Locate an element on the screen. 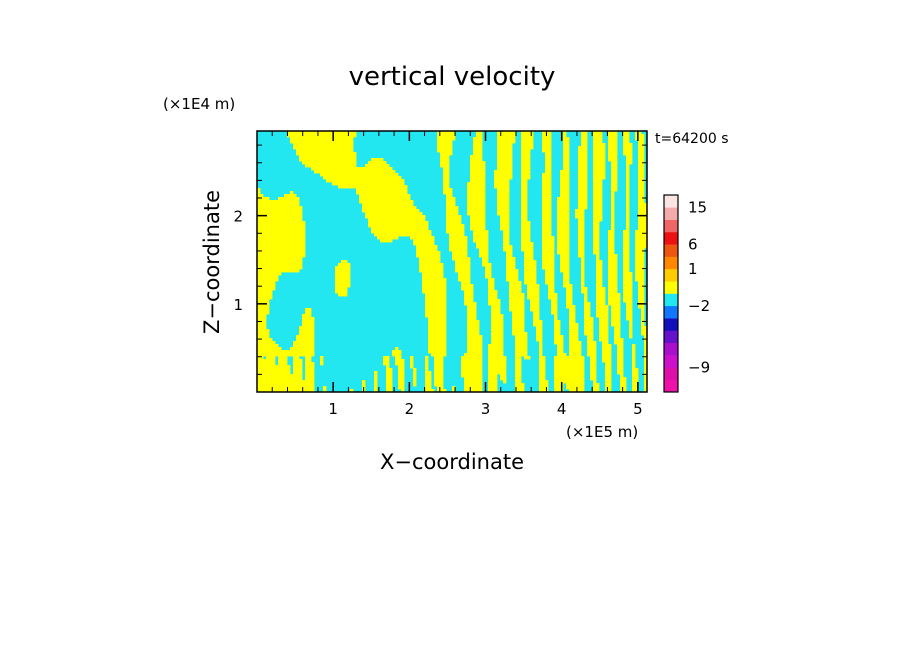 This screenshot has height=654, width=904. x-tick-label: 1 is located at coordinates (333, 409).